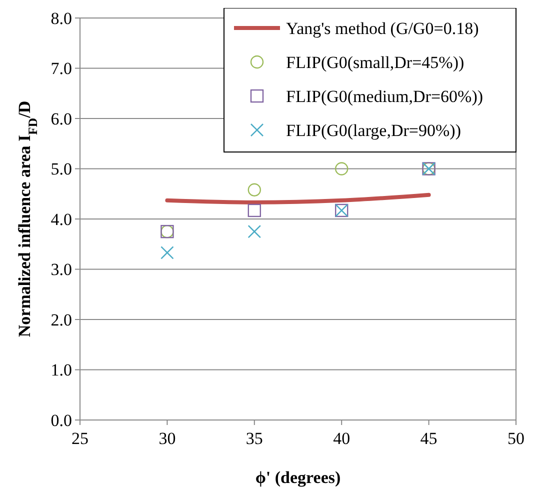 The image size is (541, 499). What do you see at coordinates (80, 438) in the screenshot?
I see `x-tick-label: 25` at bounding box center [80, 438].